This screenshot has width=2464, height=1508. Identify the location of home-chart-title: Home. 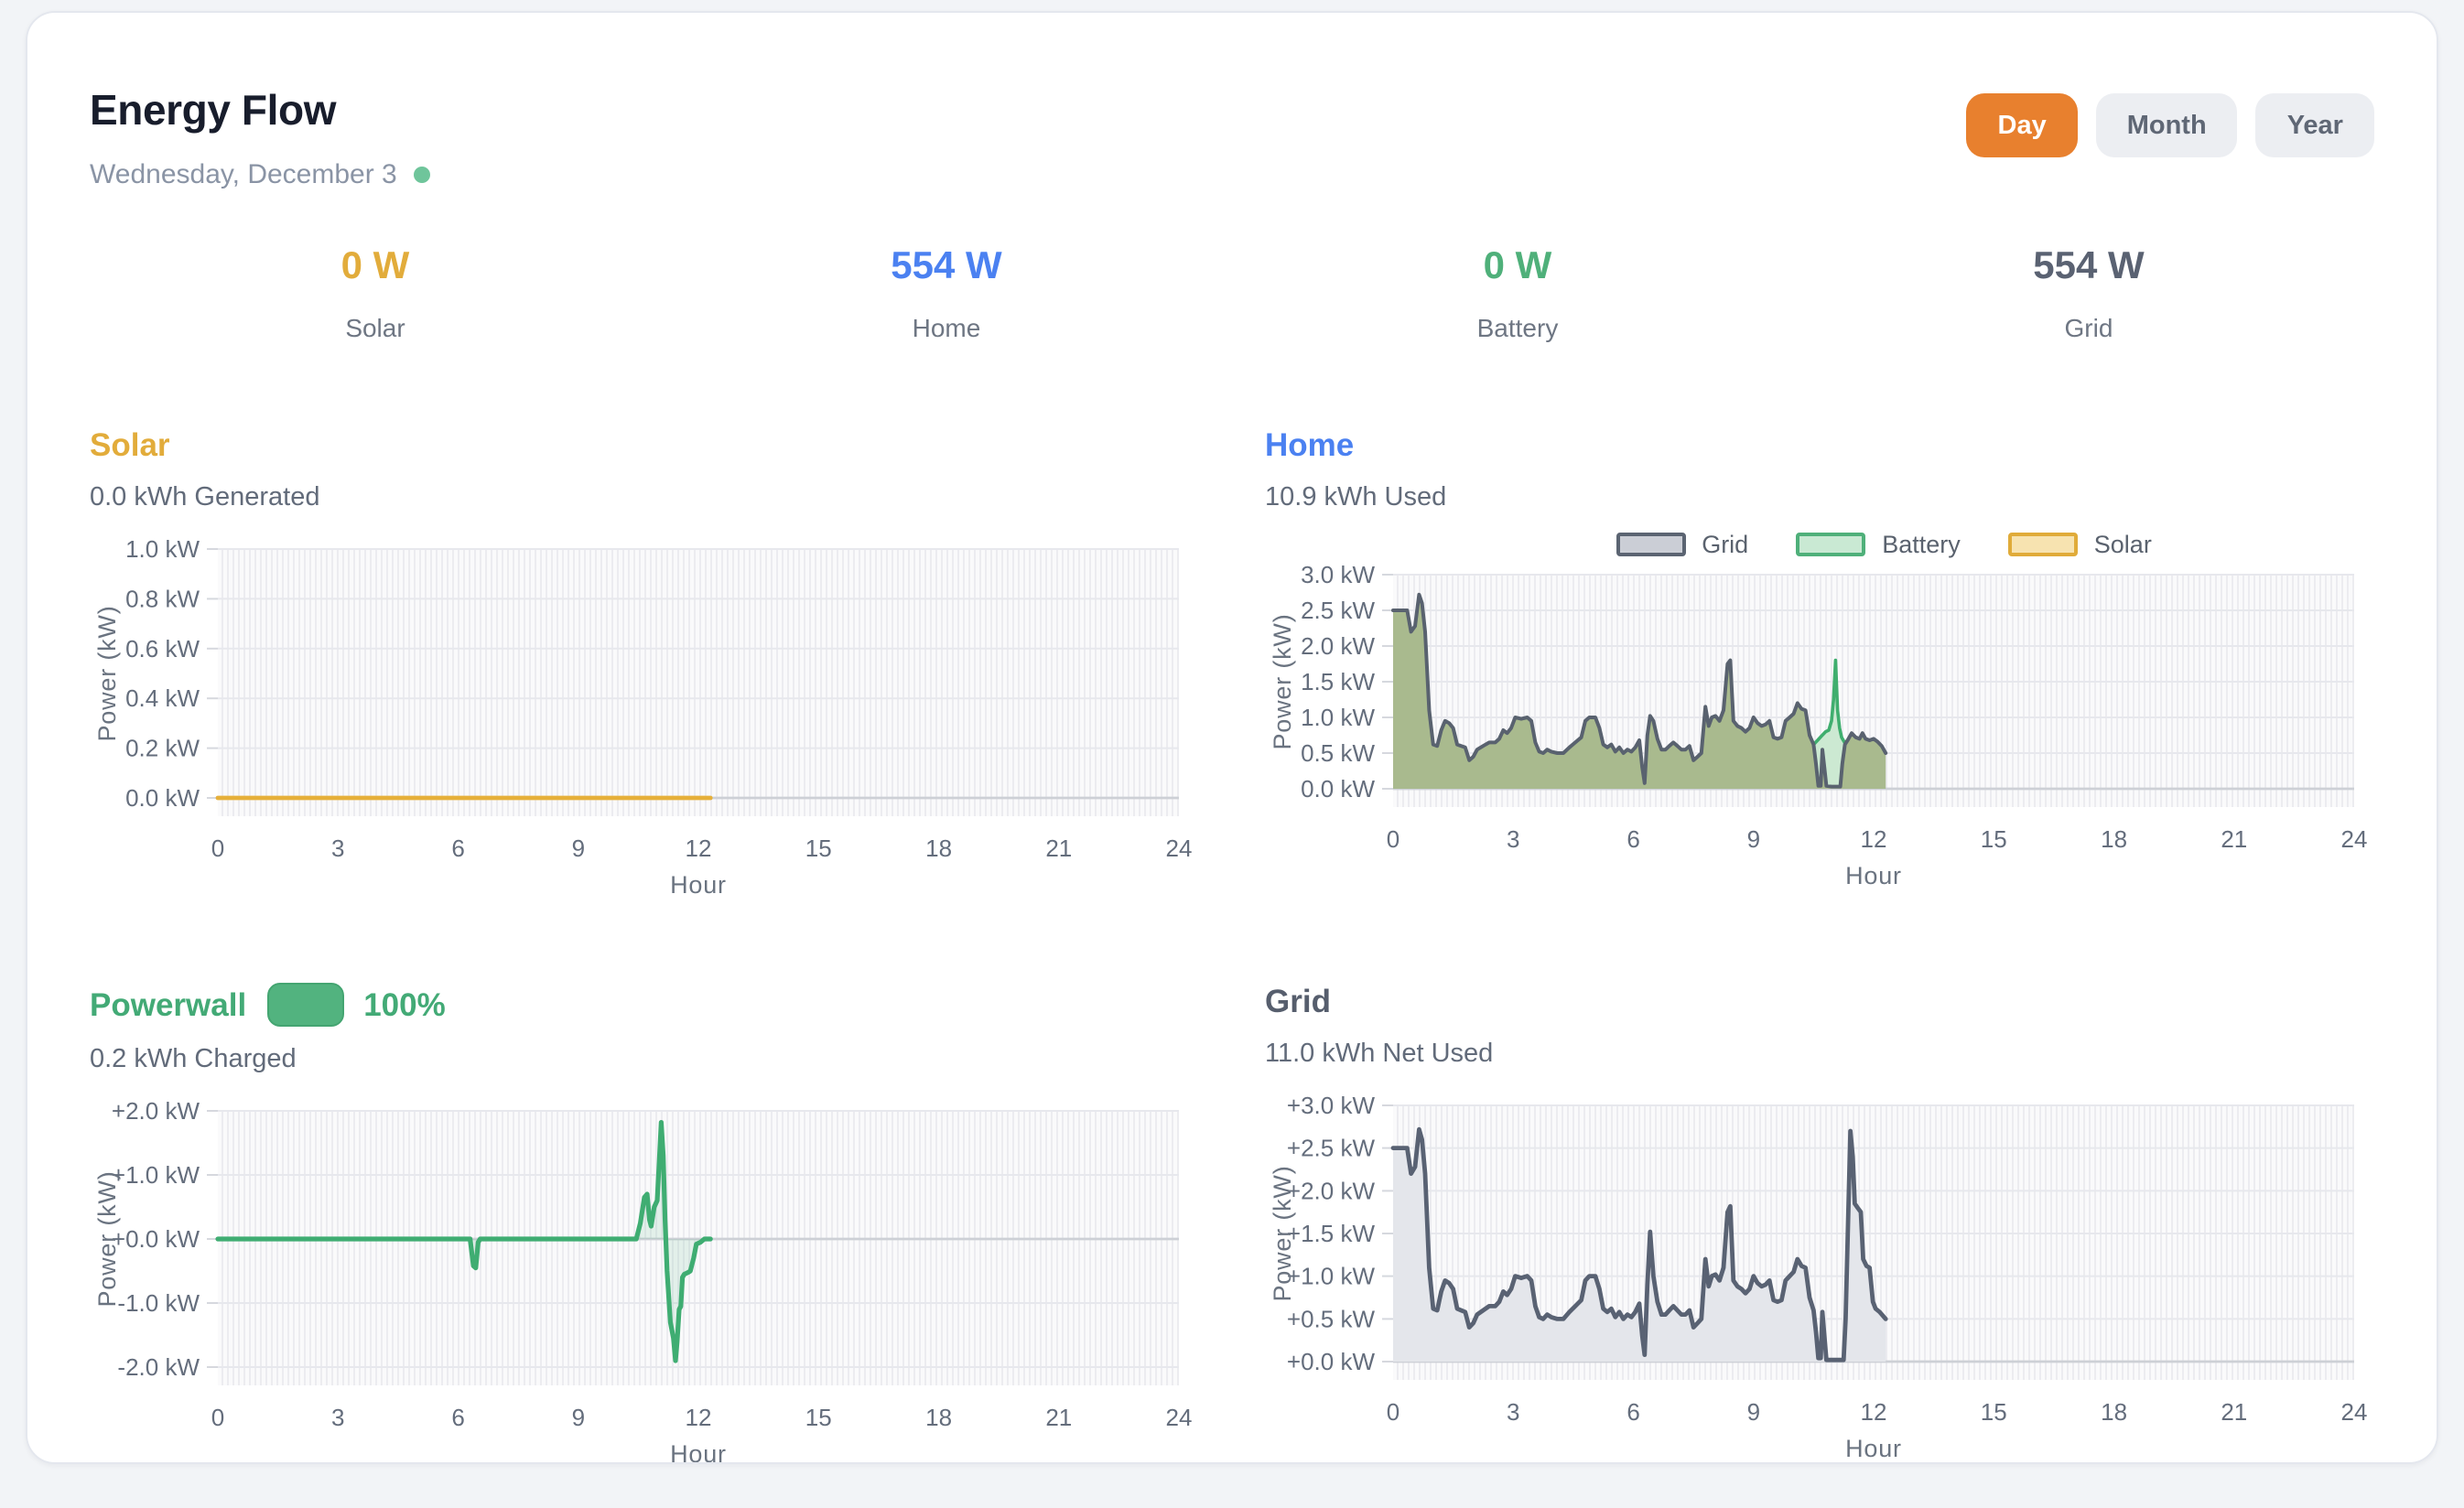
(1310, 444).